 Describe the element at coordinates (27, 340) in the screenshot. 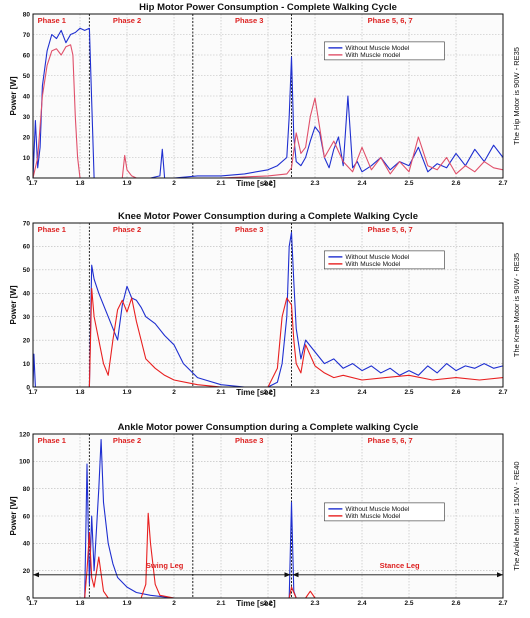

I see `knee-y-tick-label: 20` at that location.